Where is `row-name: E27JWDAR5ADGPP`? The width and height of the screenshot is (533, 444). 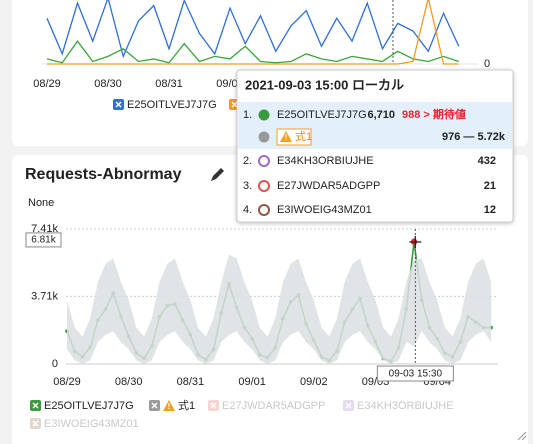 row-name: E27JWDAR5ADGPP is located at coordinates (328, 186).